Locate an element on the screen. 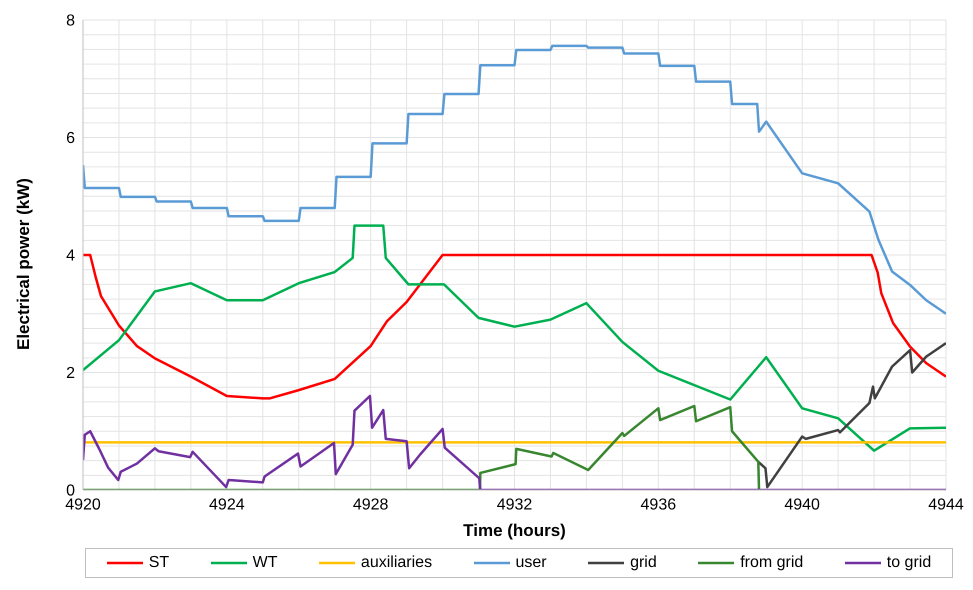  legend-label: from grid is located at coordinates (772, 563).